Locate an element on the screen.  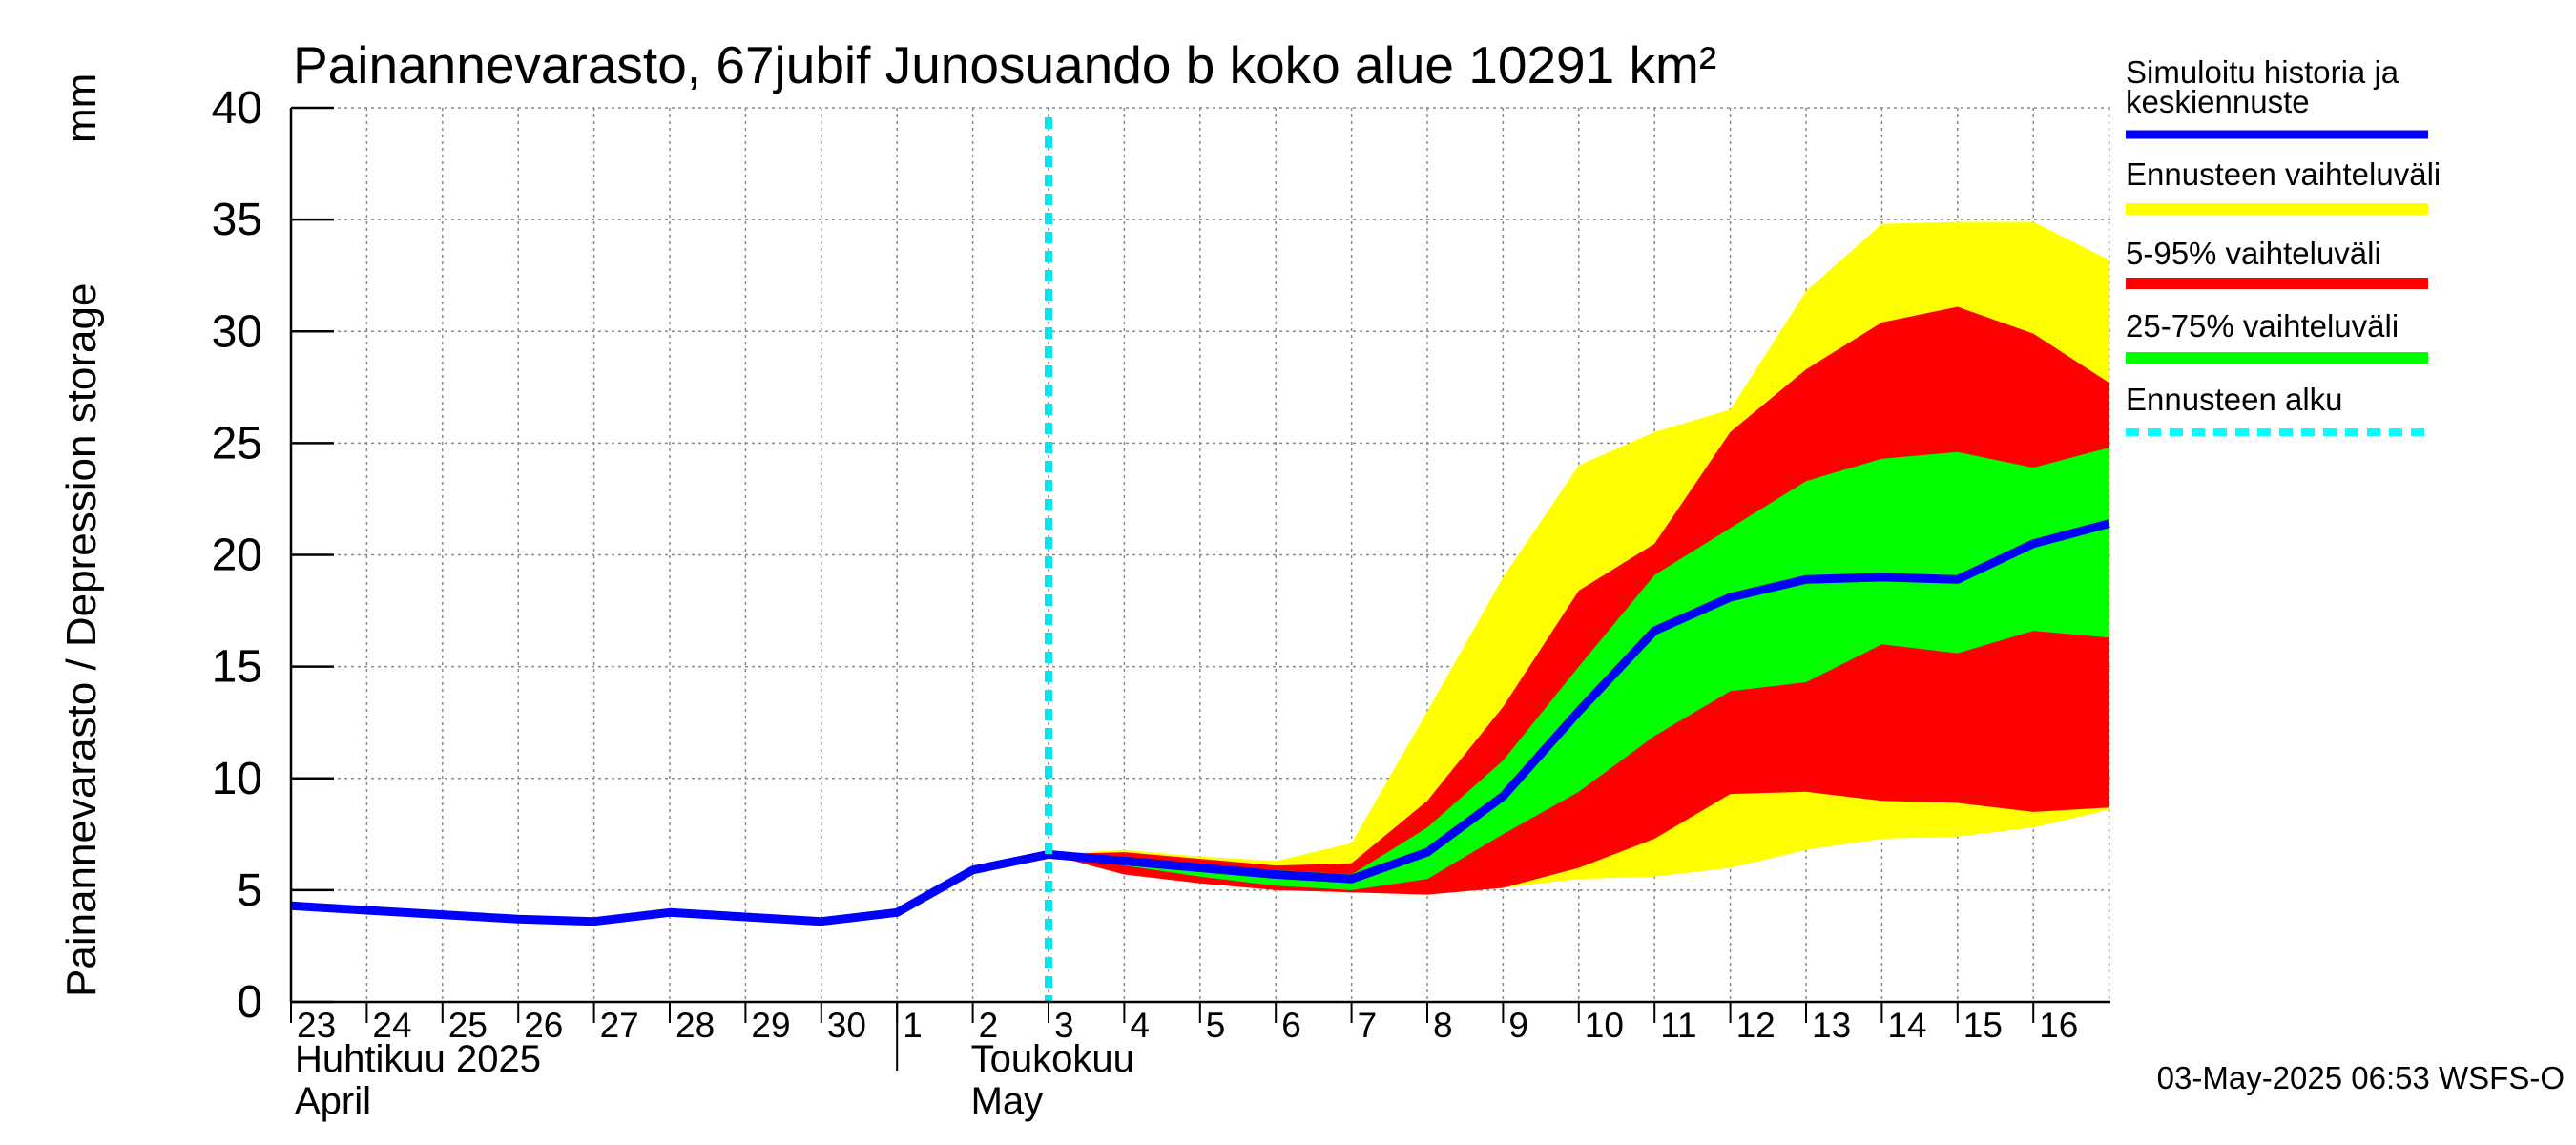
y-tick-label: 20 is located at coordinates (237, 556).